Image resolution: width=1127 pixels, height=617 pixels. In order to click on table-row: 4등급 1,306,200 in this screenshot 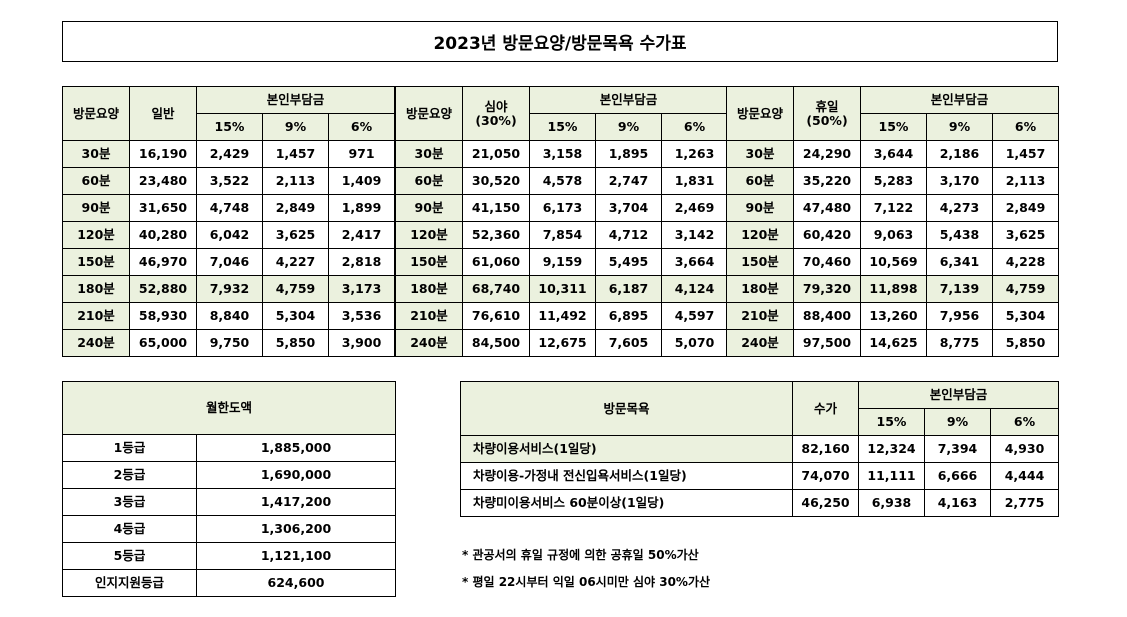, I will do `click(229, 529)`.